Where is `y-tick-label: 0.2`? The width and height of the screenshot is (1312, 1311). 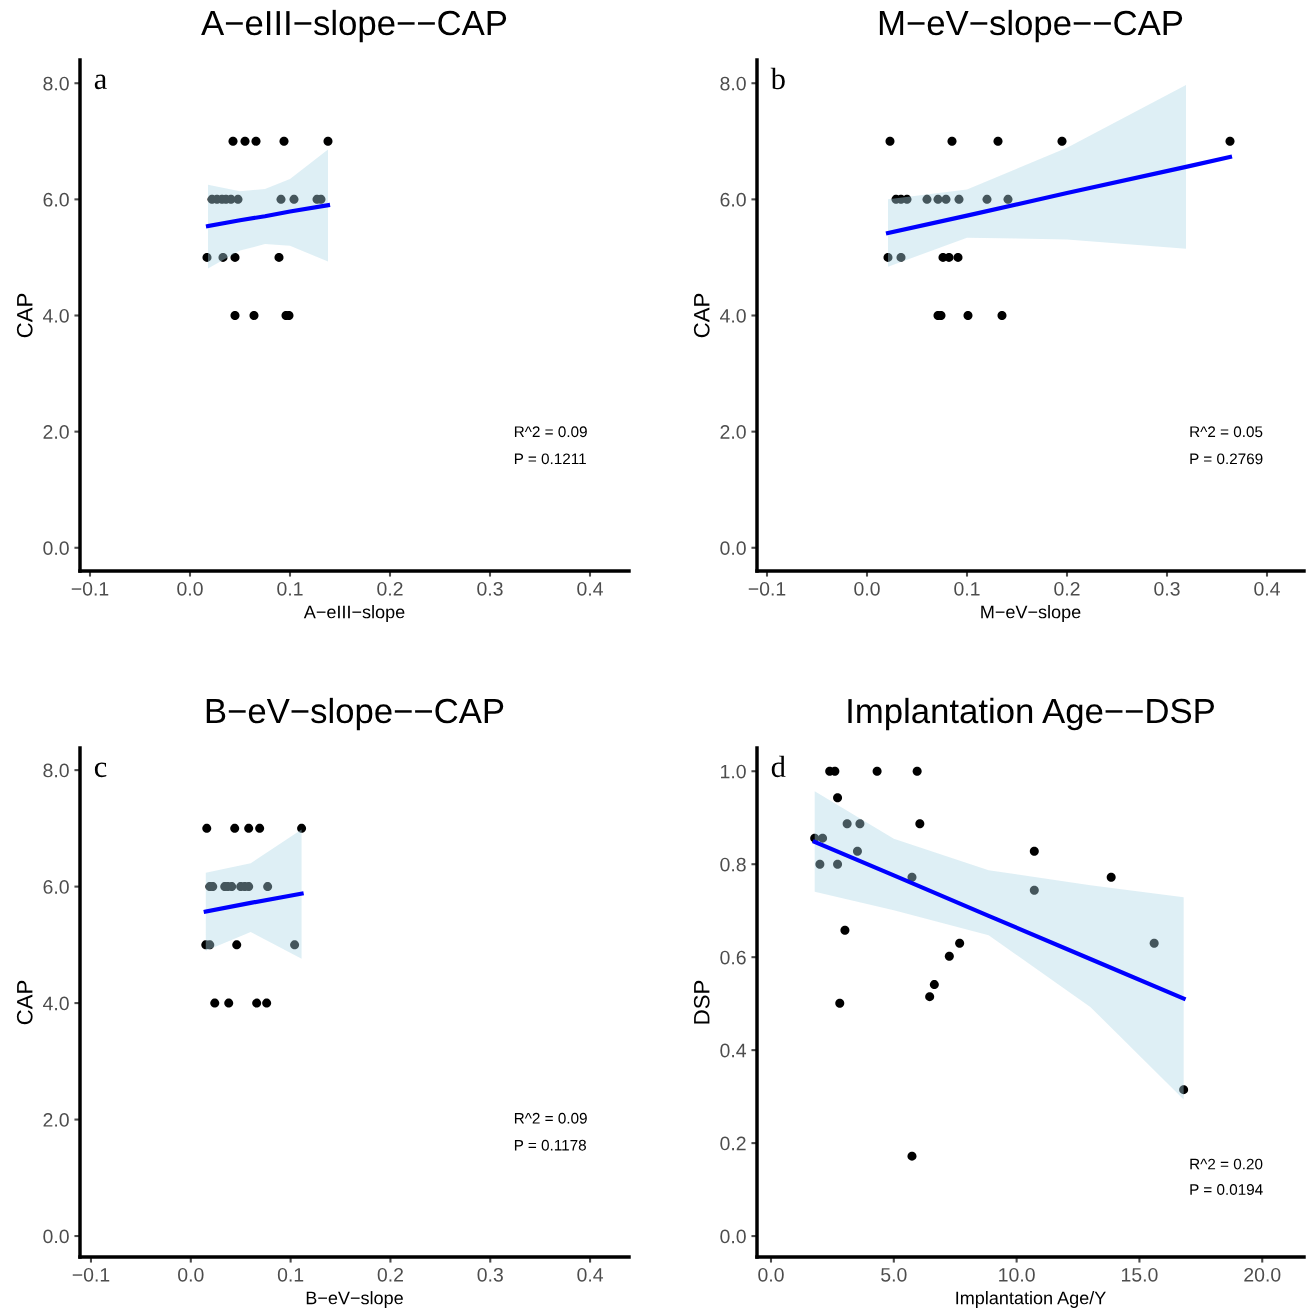 y-tick-label: 0.2 is located at coordinates (733, 1143).